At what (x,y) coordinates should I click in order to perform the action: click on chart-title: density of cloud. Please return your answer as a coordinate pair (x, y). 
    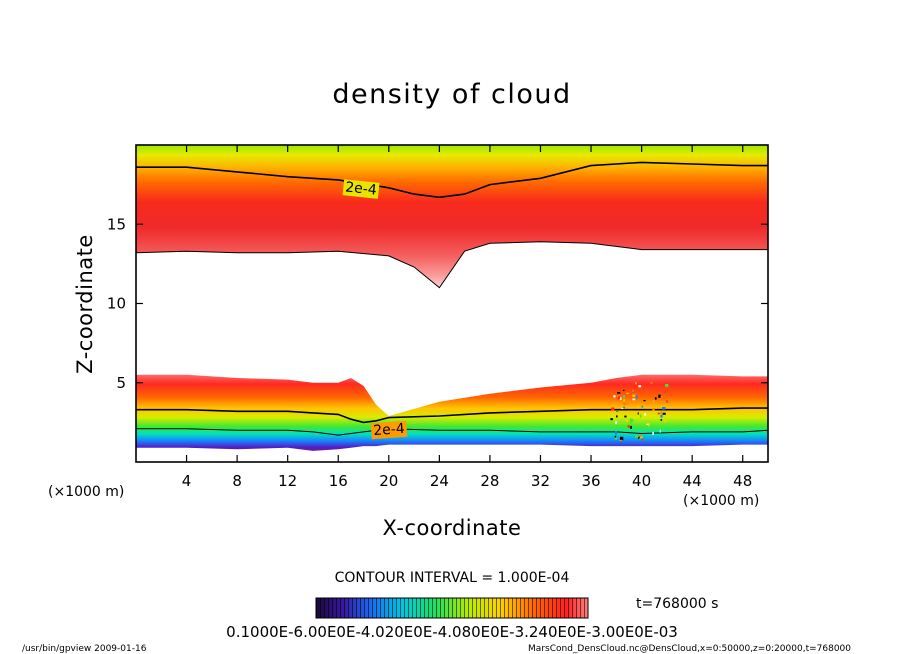
    Looking at the image, I should click on (451, 94).